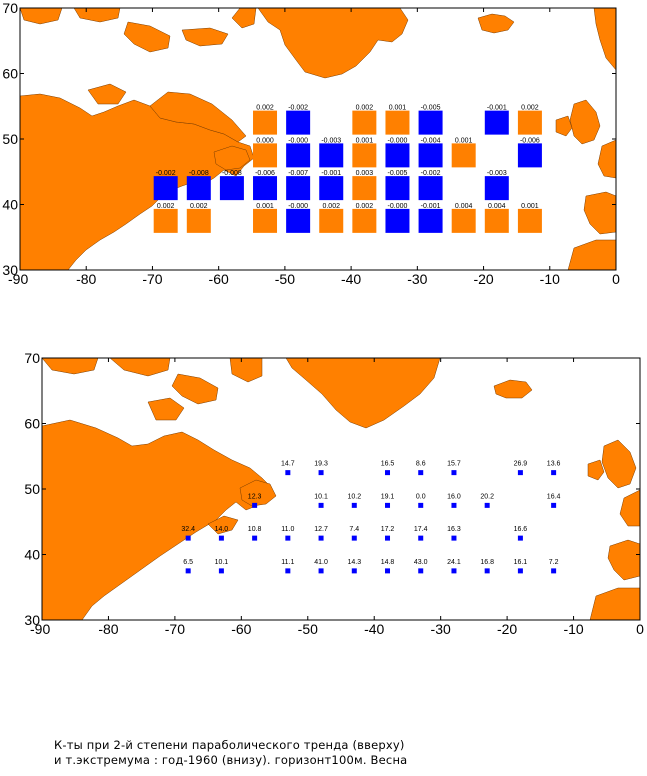  What do you see at coordinates (32, 424) in the screenshot?
I see `bottom-lat-tick-label: 60` at bounding box center [32, 424].